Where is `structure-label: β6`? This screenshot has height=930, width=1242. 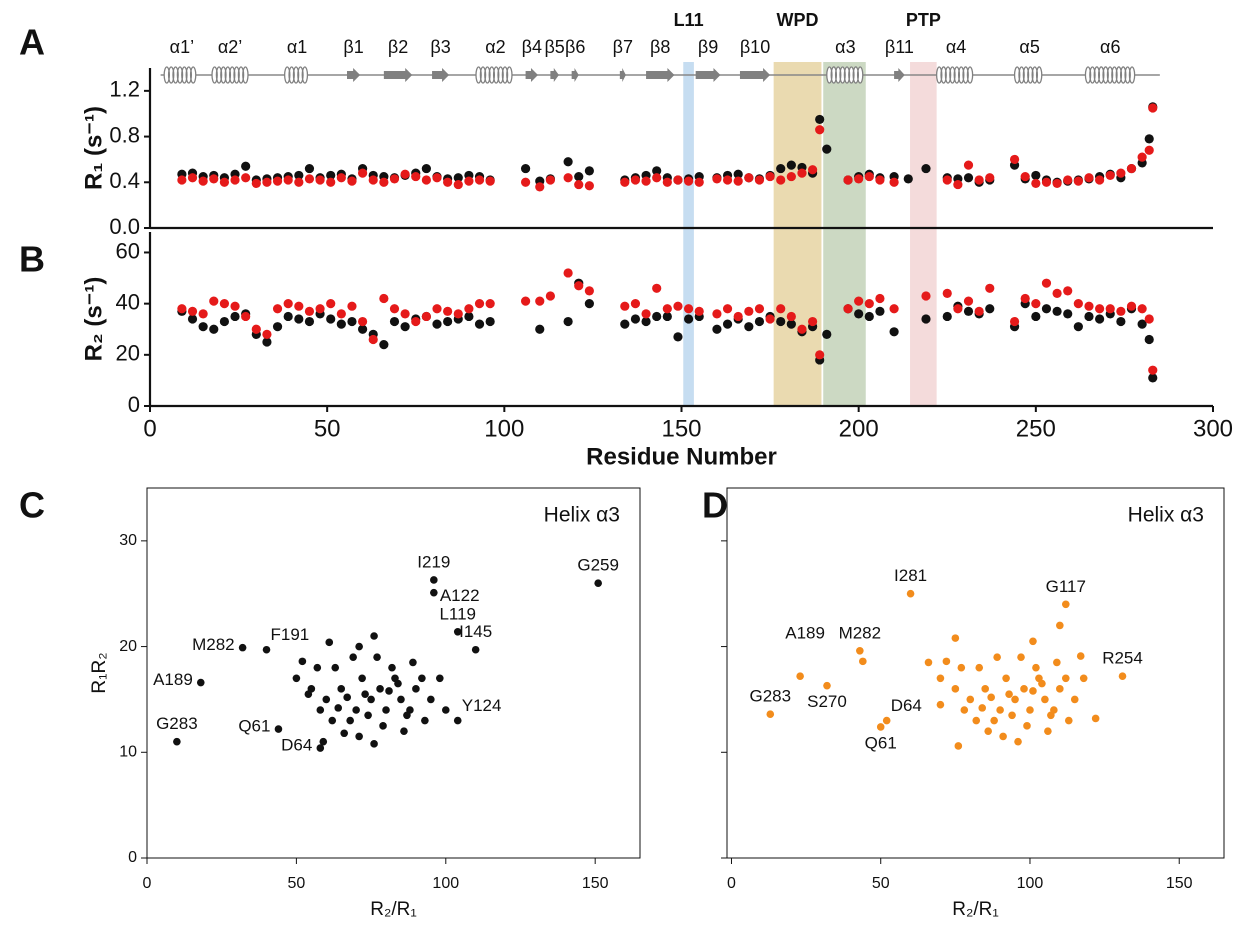 structure-label: β6 is located at coordinates (575, 47).